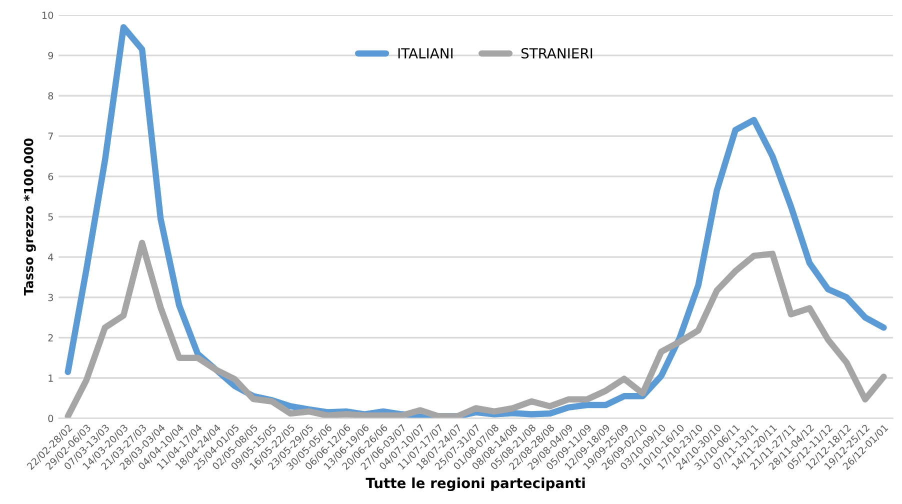 The height and width of the screenshot is (504, 902). What do you see at coordinates (51, 96) in the screenshot?
I see `y-tick-label: 8` at bounding box center [51, 96].